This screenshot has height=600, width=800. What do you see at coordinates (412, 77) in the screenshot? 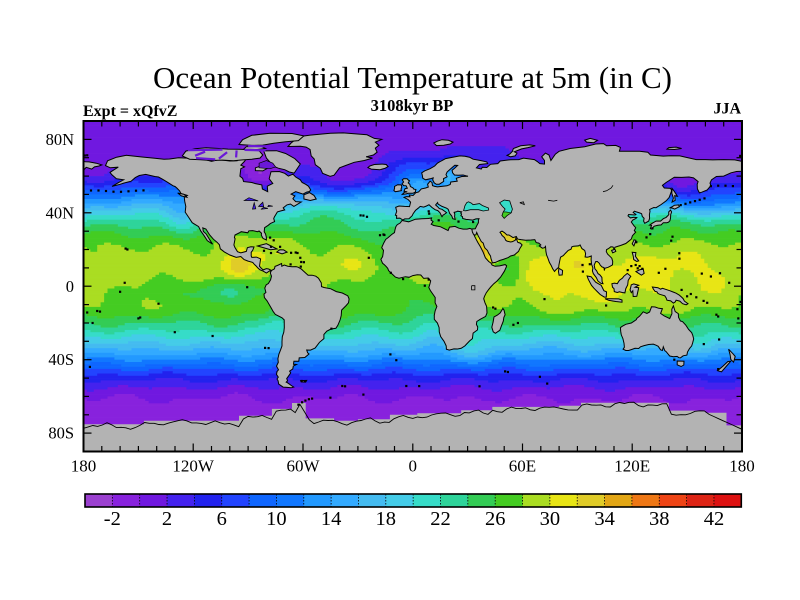
I see `svg-text:Ocean Potential Temperature at: Ocean Potential Temperature at 5m (in C)` at bounding box center [412, 77].